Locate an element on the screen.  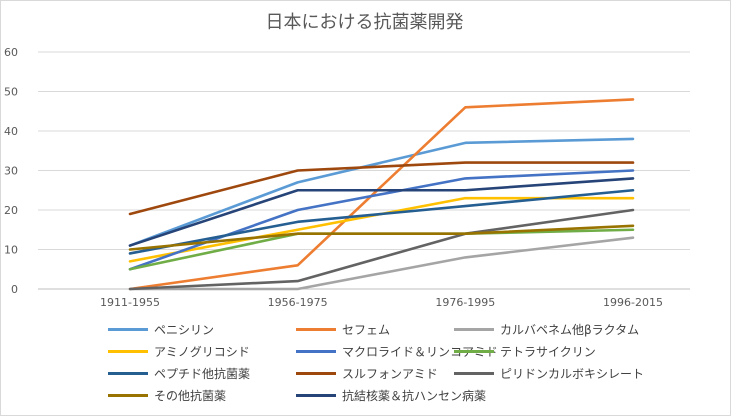
legend-item: ペニシリン is located at coordinates (161, 329).